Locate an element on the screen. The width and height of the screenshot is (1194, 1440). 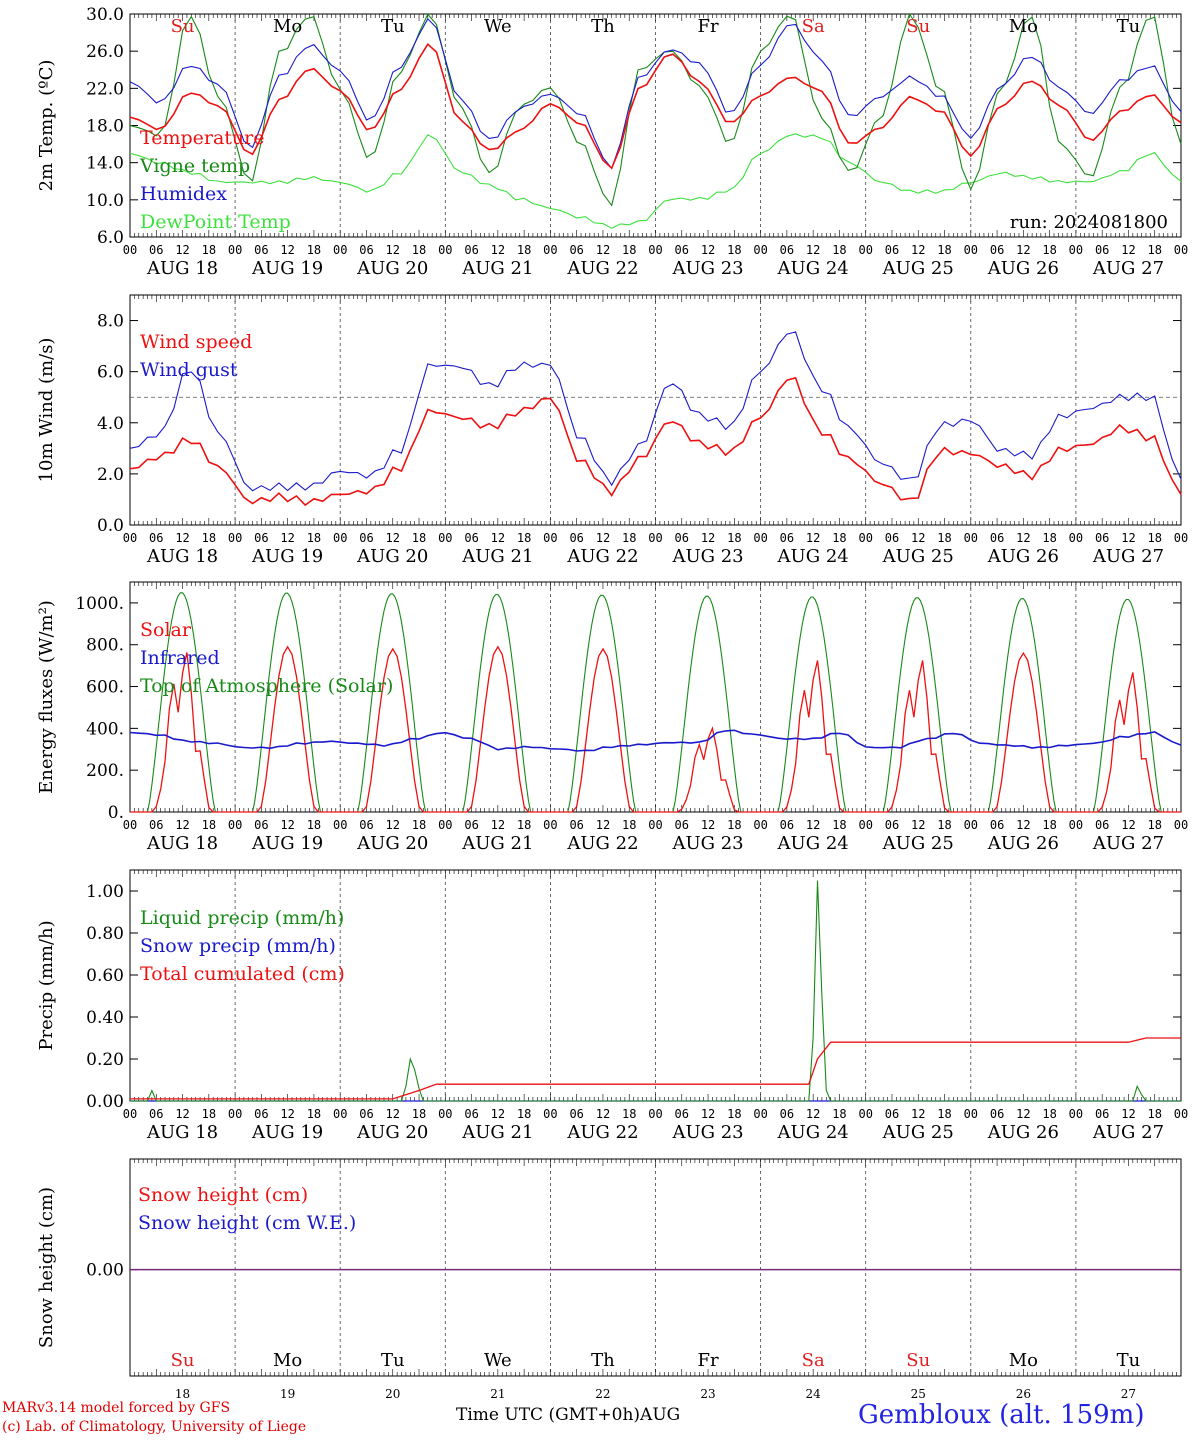
day-number-label: 23 is located at coordinates (707, 1394).